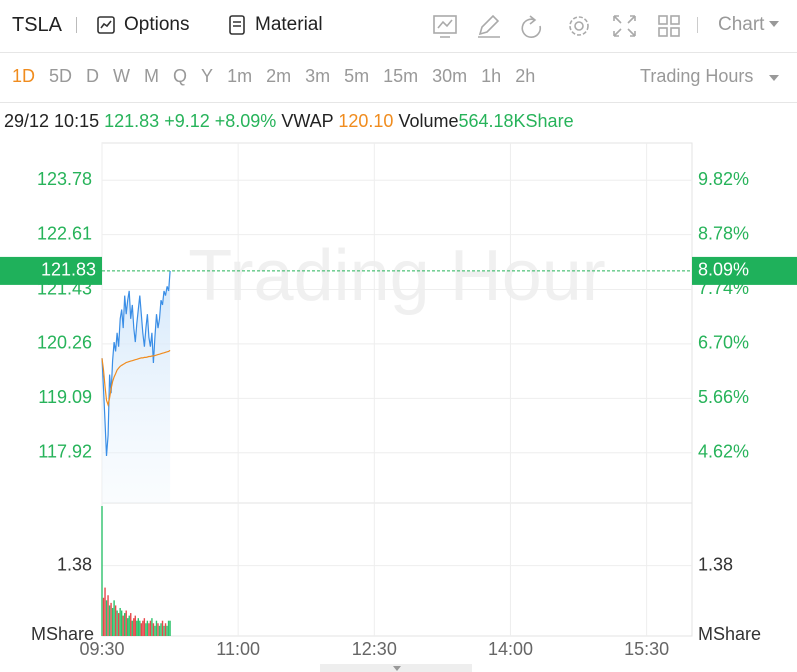 The image size is (797, 672). I want to click on volume-tick-label: 1.38, so click(74, 564).